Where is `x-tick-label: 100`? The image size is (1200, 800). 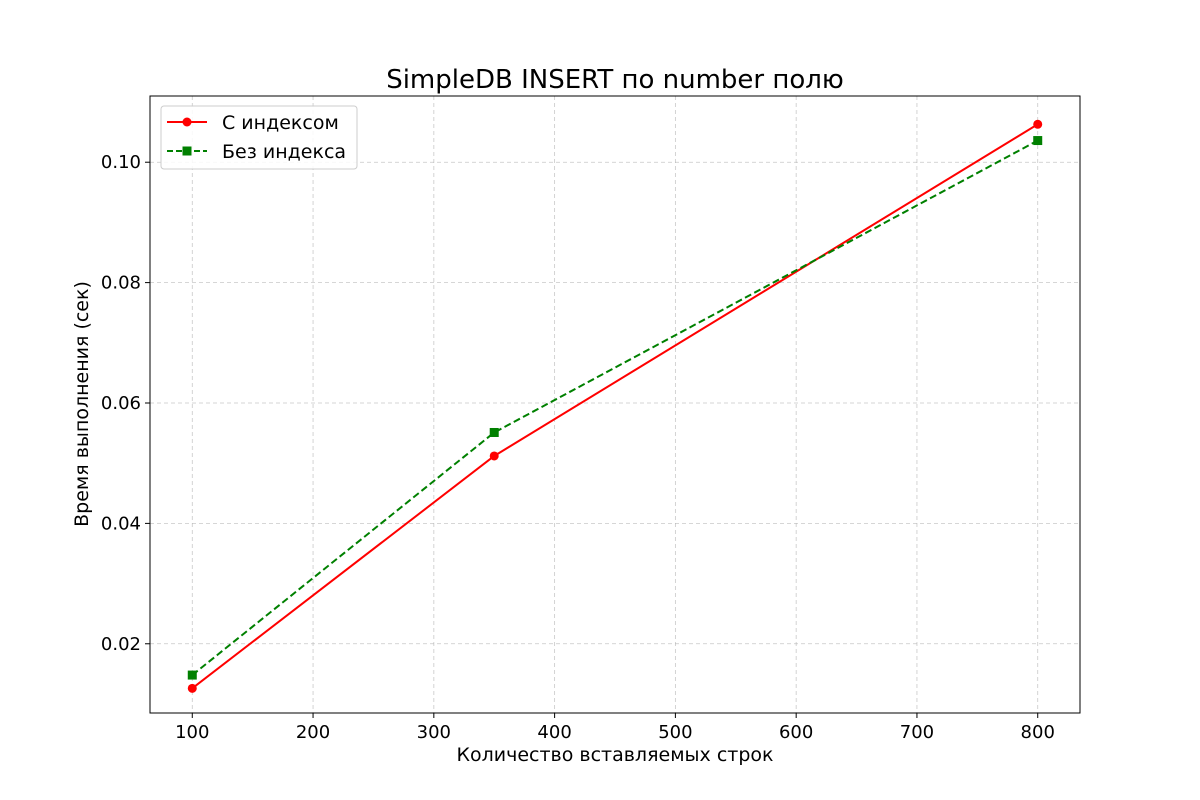 x-tick-label: 100 is located at coordinates (192, 732).